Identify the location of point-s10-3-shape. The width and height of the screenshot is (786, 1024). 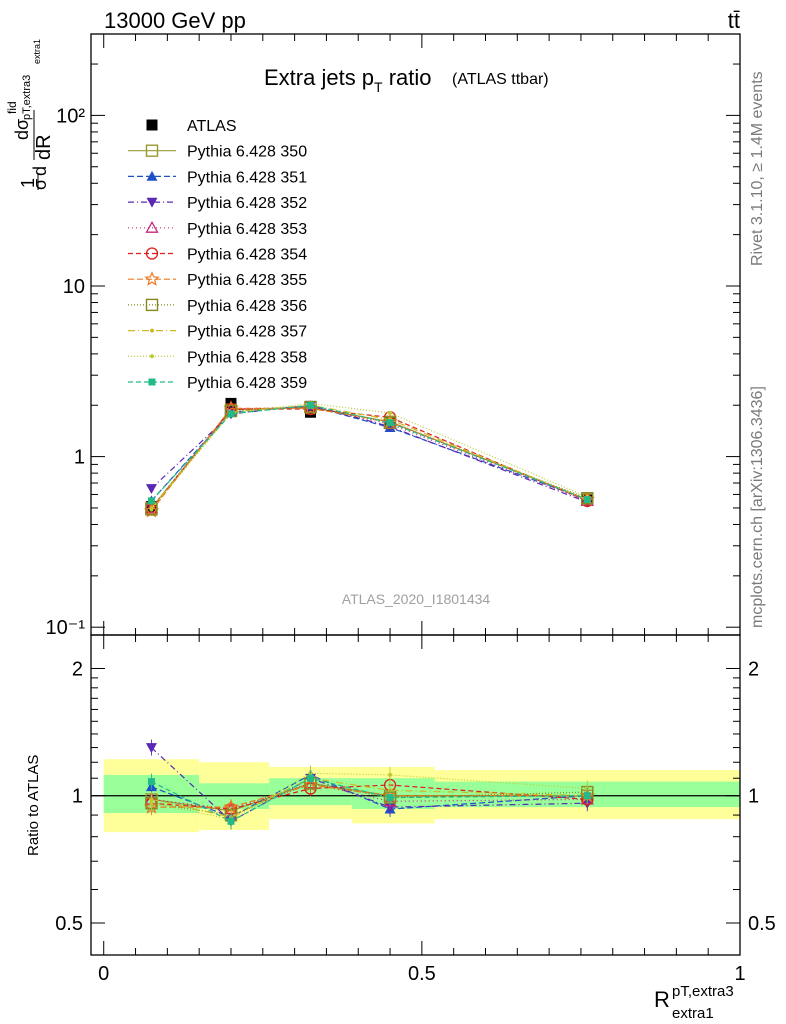
(390, 423).